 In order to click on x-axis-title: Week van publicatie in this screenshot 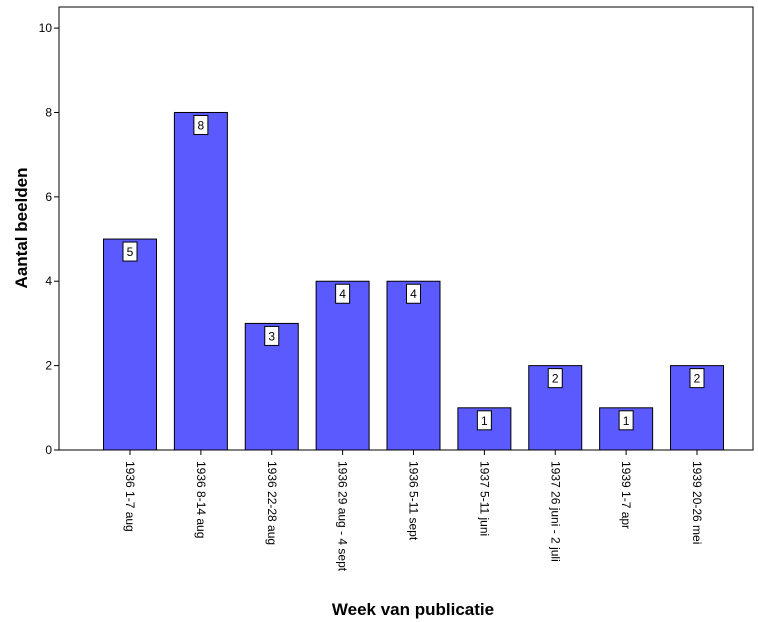, I will do `click(413, 609)`.